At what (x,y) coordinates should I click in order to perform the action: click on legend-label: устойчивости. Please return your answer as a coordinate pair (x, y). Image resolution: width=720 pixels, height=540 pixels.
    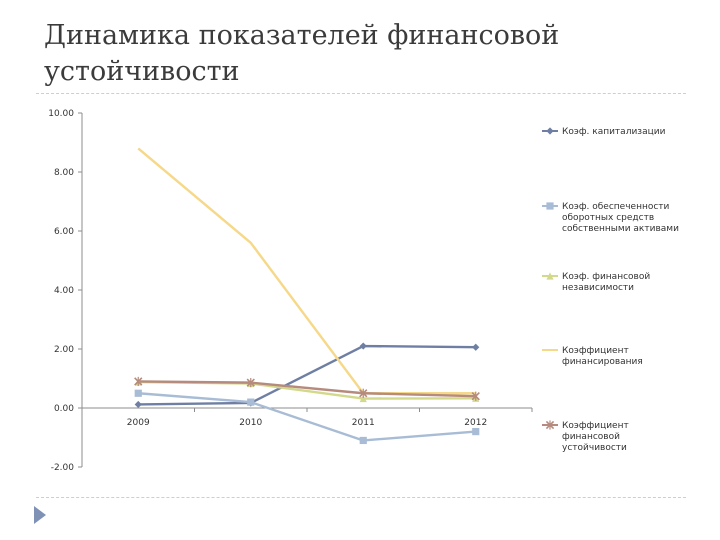
    Looking at the image, I should click on (594, 448).